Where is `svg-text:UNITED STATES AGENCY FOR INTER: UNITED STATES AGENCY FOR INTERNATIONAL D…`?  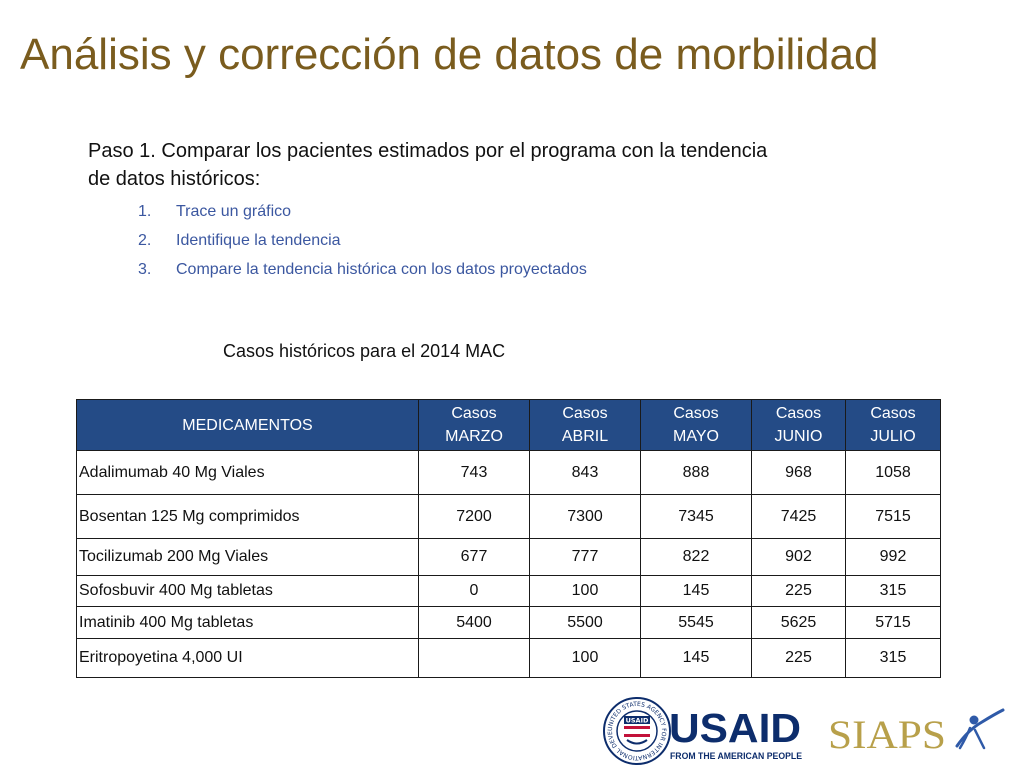 svg-text:UNITED STATES AGENCY FOR INTER: UNITED STATES AGENCY FOR INTERNATIONAL D… is located at coordinates (333, 725).